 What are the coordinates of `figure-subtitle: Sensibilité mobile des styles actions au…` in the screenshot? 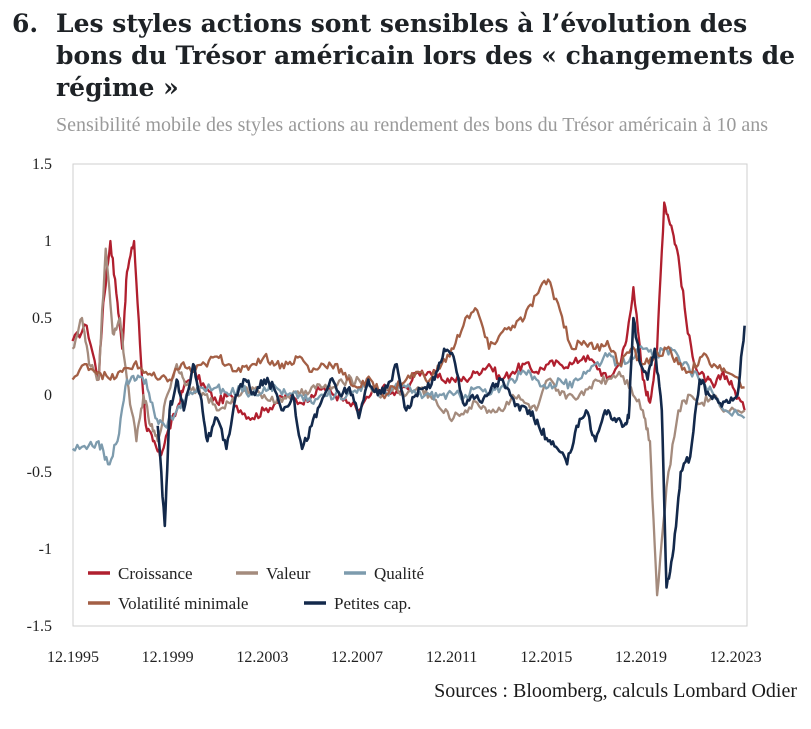 It's located at (412, 125).